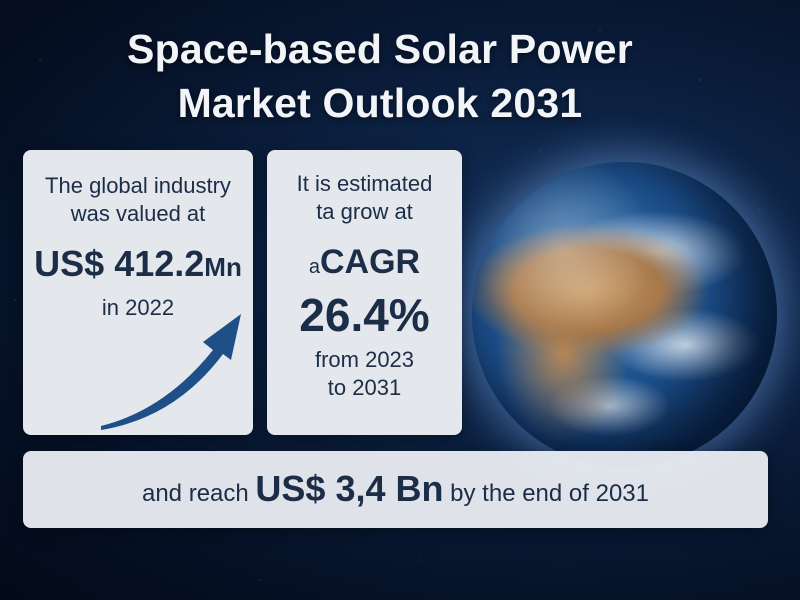 The width and height of the screenshot is (800, 600). I want to click on title-line-1: Space-based Solar Power, so click(380, 49).